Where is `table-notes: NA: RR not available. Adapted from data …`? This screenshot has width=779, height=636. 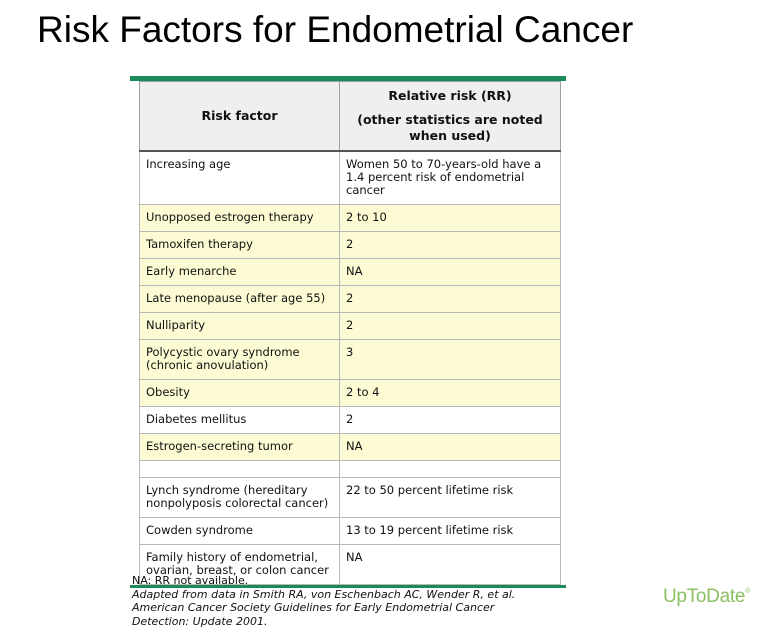
table-notes: NA: RR not available. Adapted from data … is located at coordinates (323, 601).